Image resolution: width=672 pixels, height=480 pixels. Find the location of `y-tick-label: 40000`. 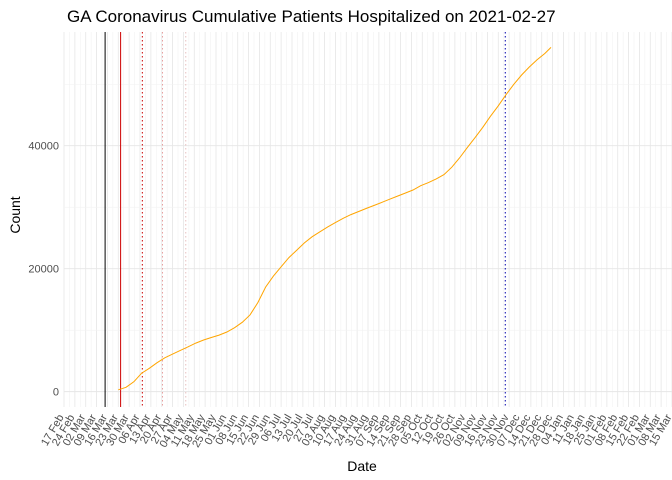

y-tick-label: 40000 is located at coordinates (43, 147).